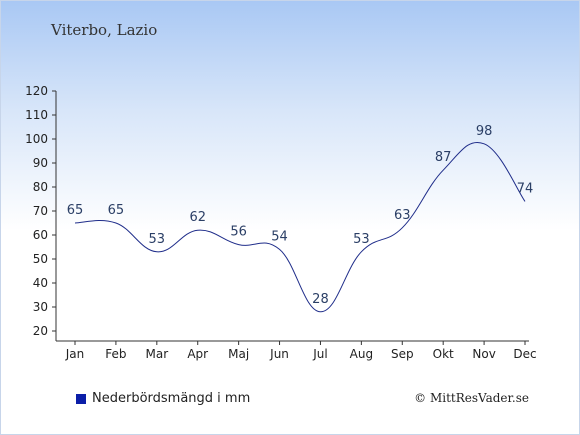 The width and height of the screenshot is (580, 435). What do you see at coordinates (40, 331) in the screenshot?
I see `y-tick-label: 20` at bounding box center [40, 331].